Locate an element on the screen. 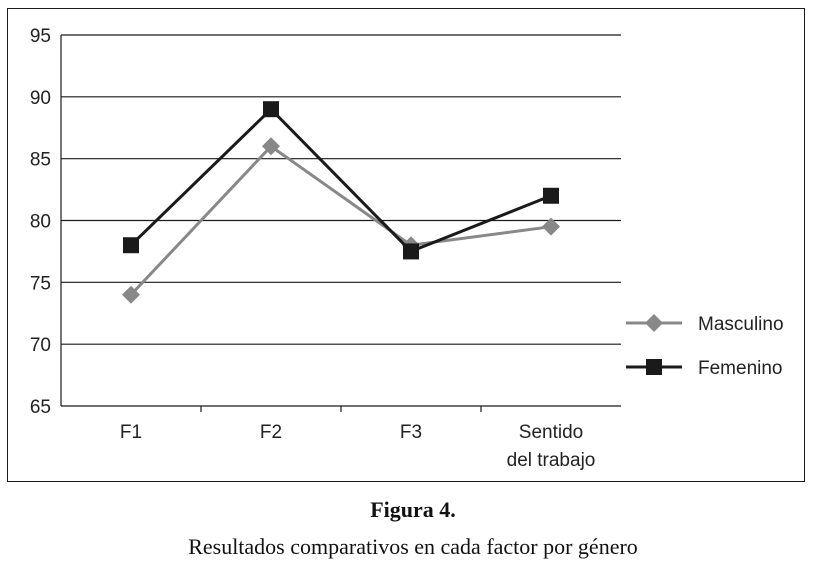 The image size is (826, 571). legend-marker-masculino is located at coordinates (654, 323).